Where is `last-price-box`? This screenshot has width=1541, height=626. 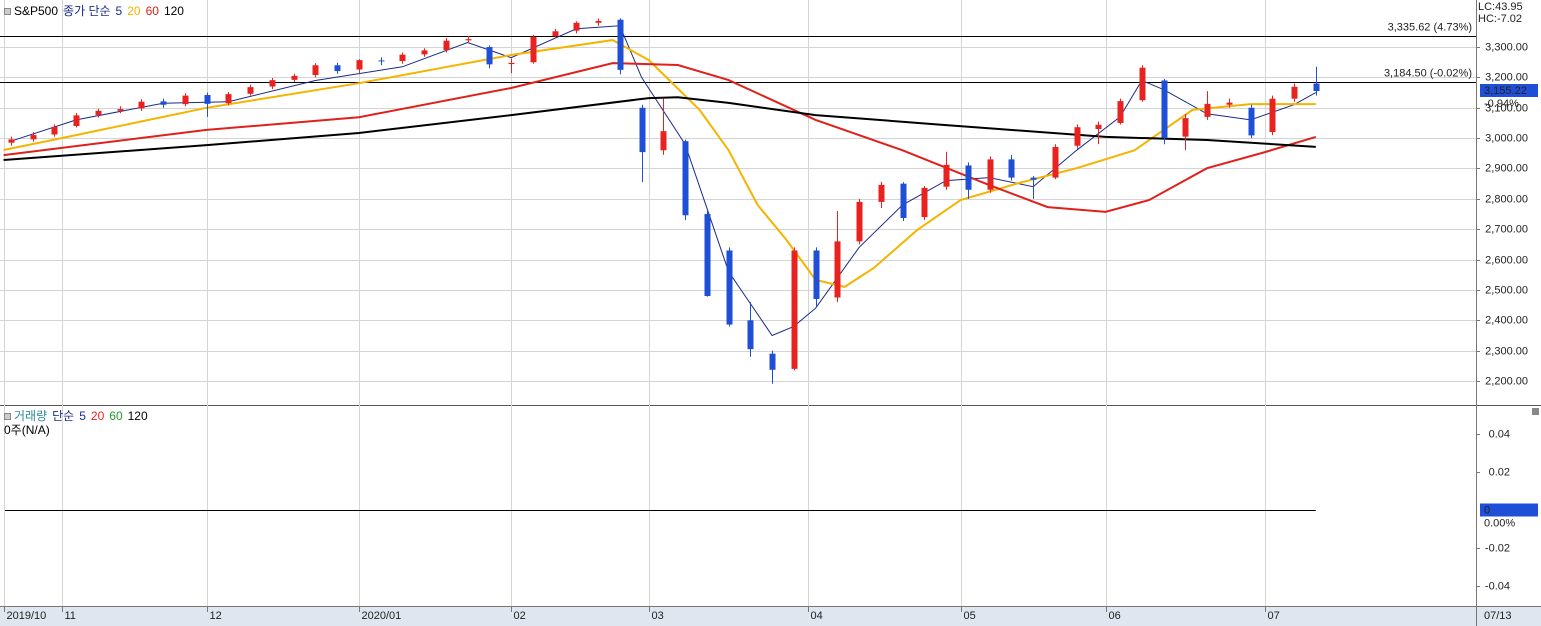
last-price-box is located at coordinates (1509, 91).